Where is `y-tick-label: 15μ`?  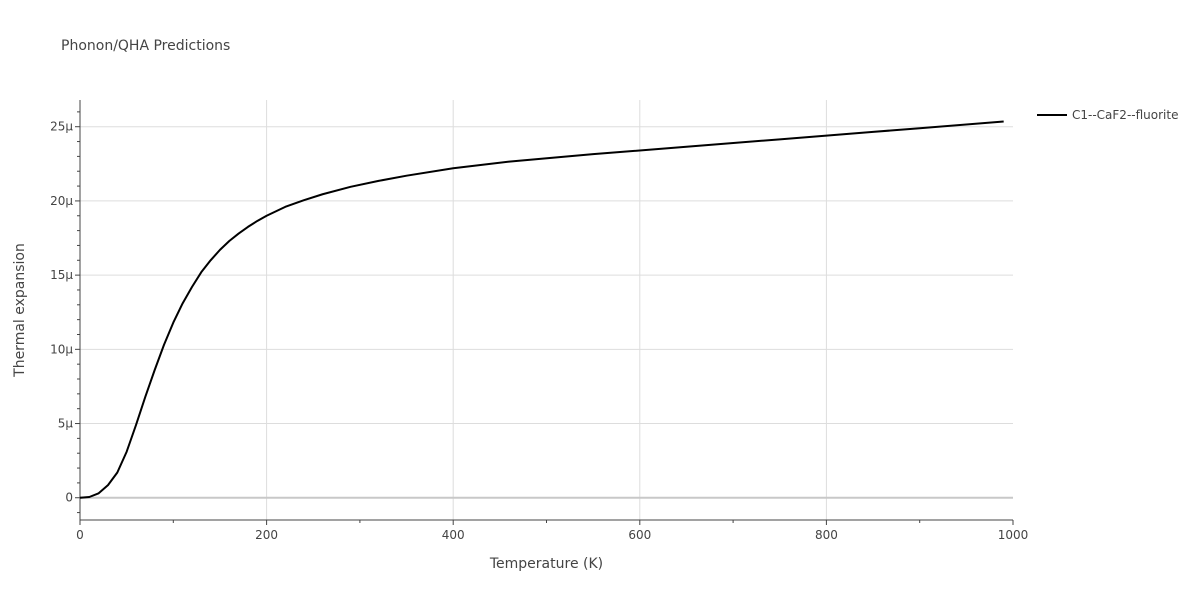 y-tick-label: 15μ is located at coordinates (61, 275).